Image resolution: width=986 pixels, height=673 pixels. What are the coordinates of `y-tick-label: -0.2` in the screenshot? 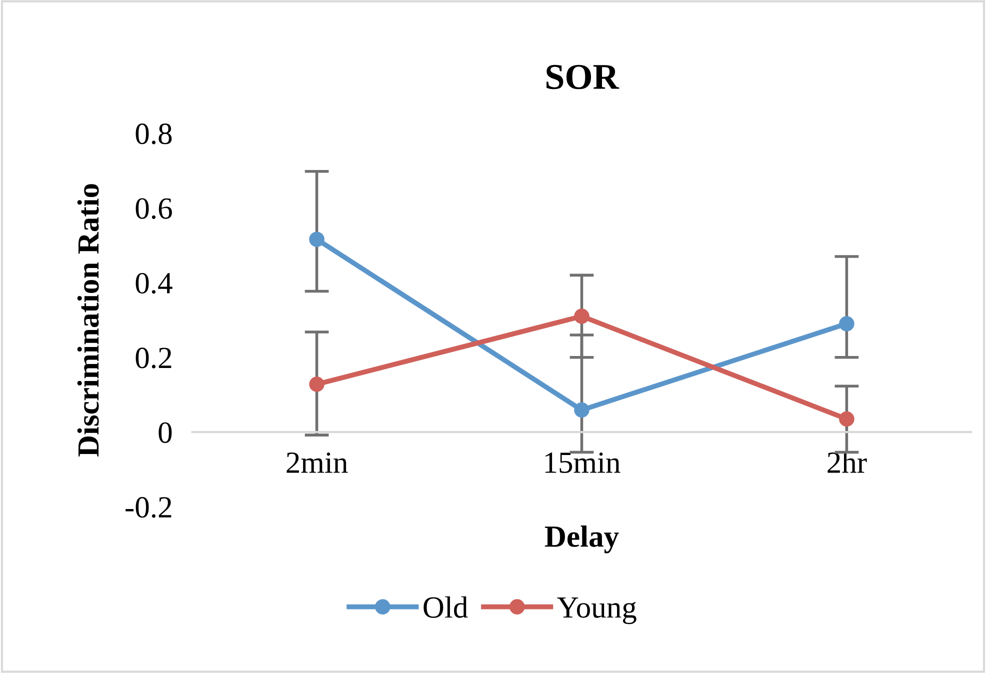 It's located at (149, 507).